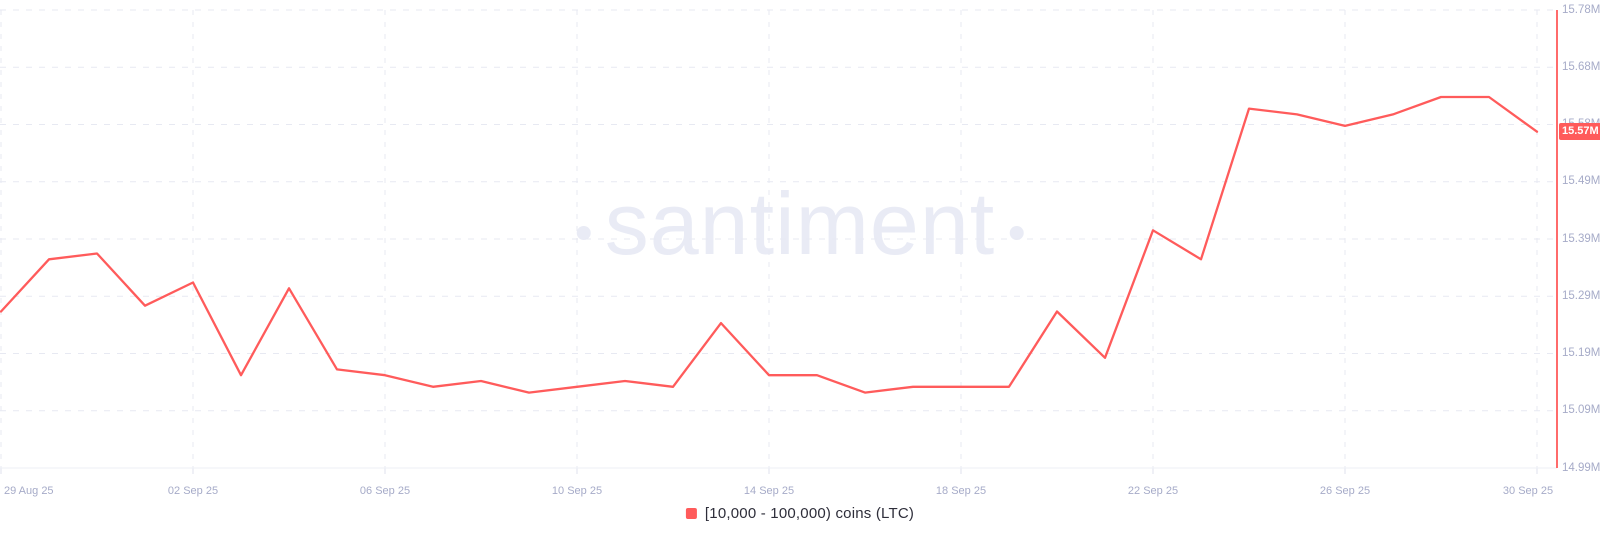 This screenshot has height=542, width=1600. Describe the element at coordinates (769, 491) in the screenshot. I see `x-axis-label: 14 Sep 25` at that location.